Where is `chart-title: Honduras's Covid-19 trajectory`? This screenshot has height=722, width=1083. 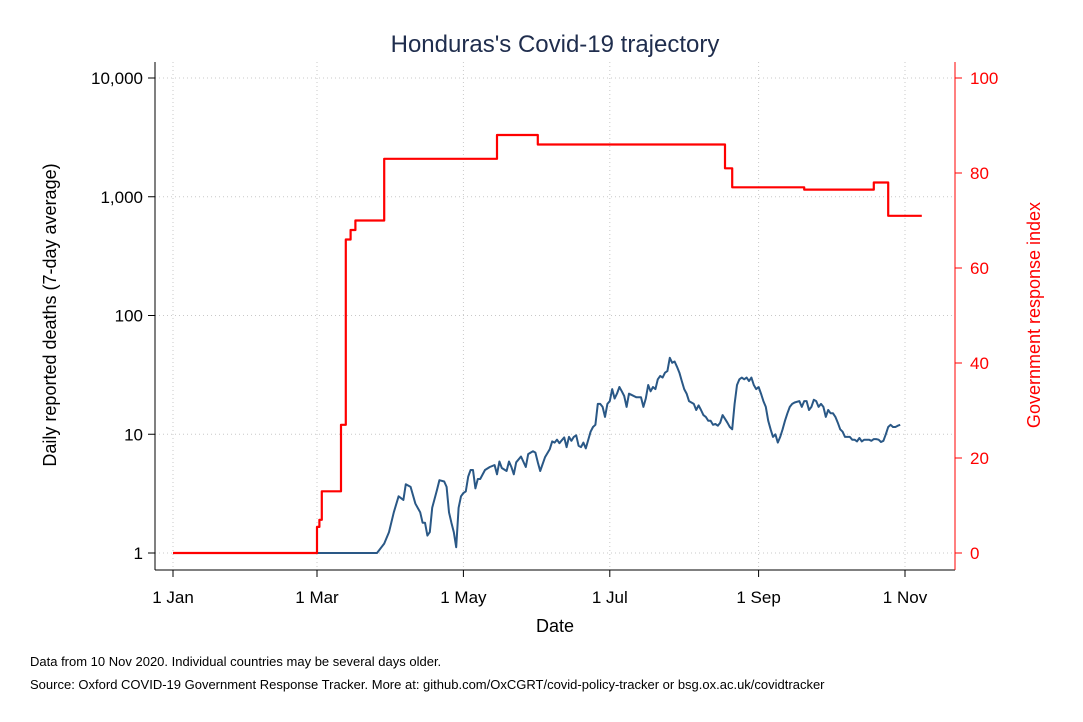 chart-title: Honduras's Covid-19 trajectory is located at coordinates (555, 44).